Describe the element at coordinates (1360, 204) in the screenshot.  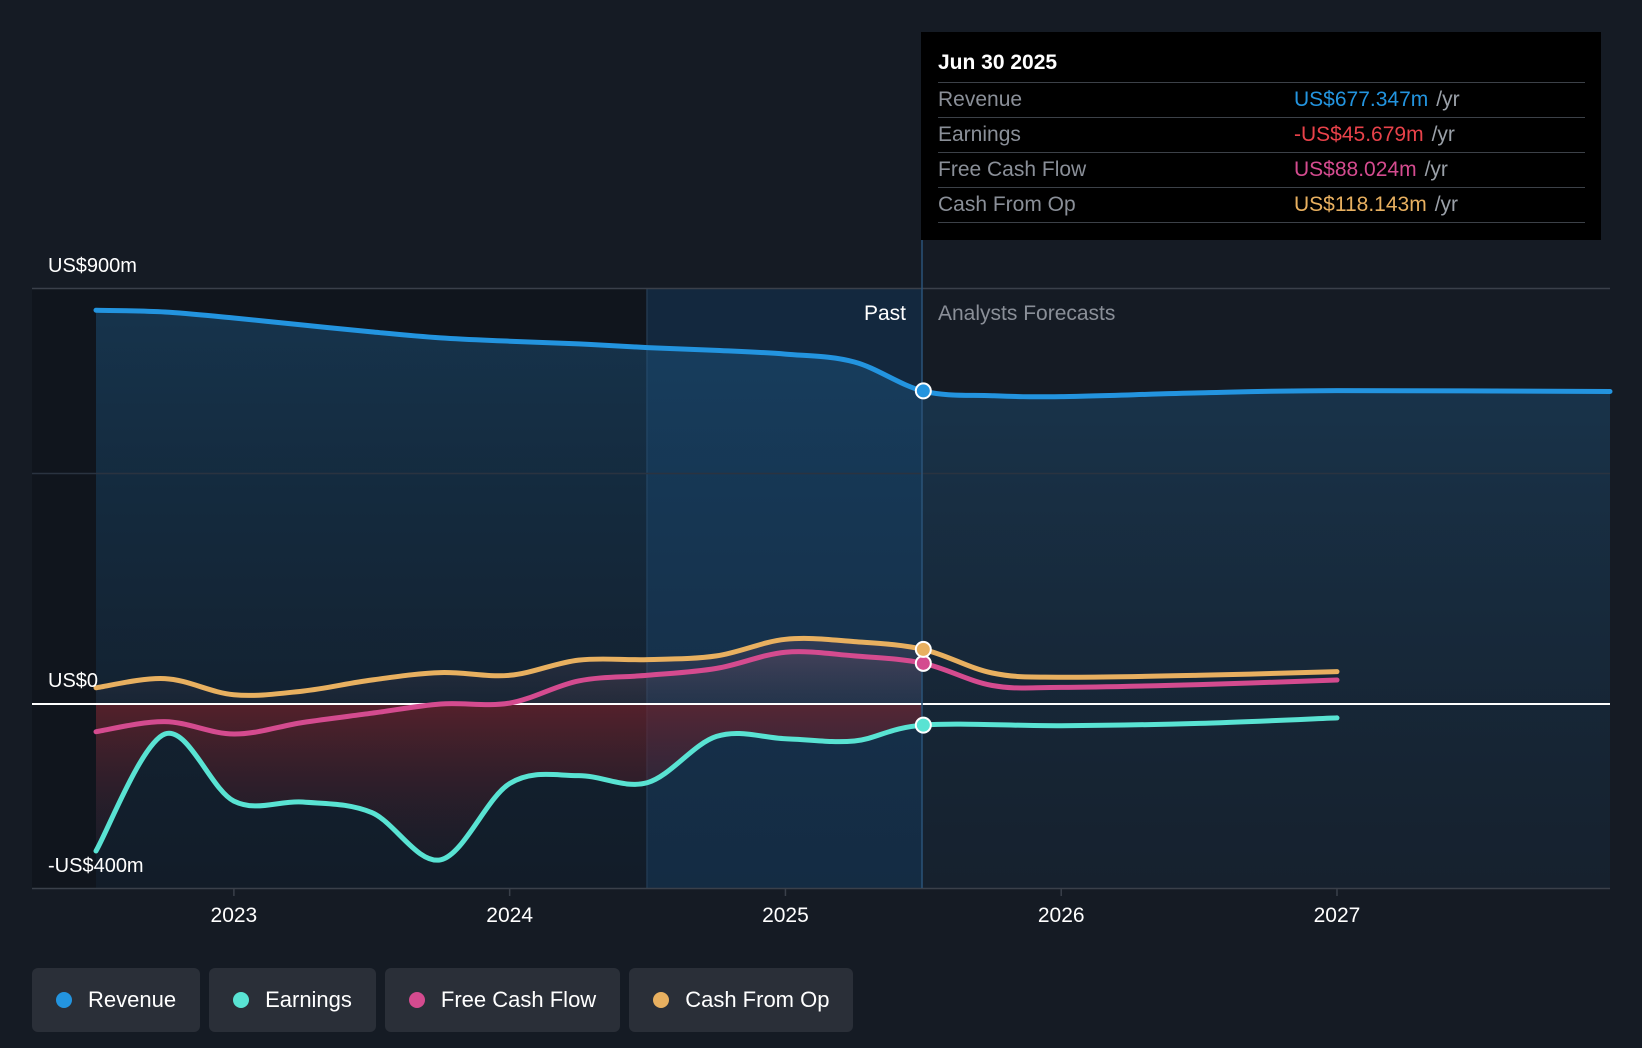
I see `tooltip-value: US$118.143m` at that location.